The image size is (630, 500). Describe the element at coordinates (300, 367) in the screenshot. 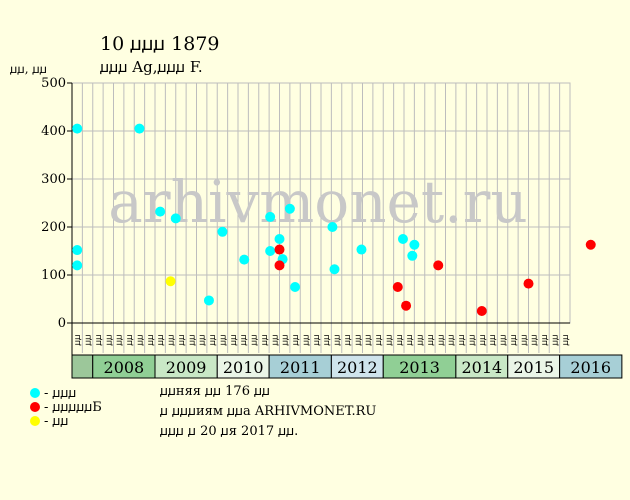

I see `year-label: 2011` at that location.